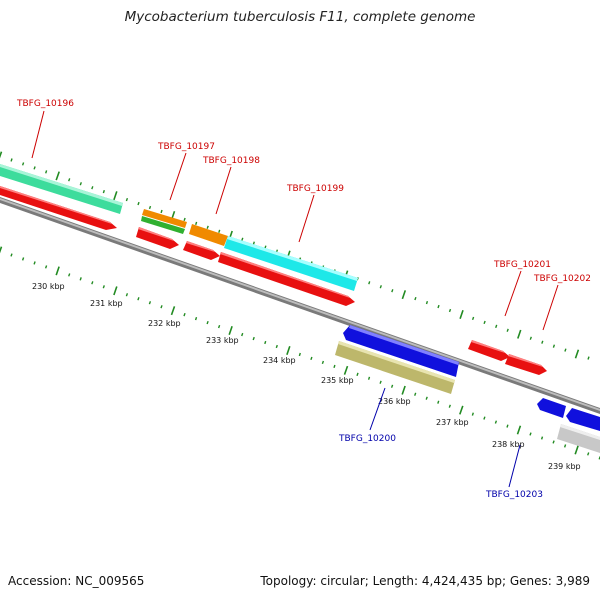 This screenshot has width=600, height=600. I want to click on gene-label: TBFG_10196, so click(45, 104).